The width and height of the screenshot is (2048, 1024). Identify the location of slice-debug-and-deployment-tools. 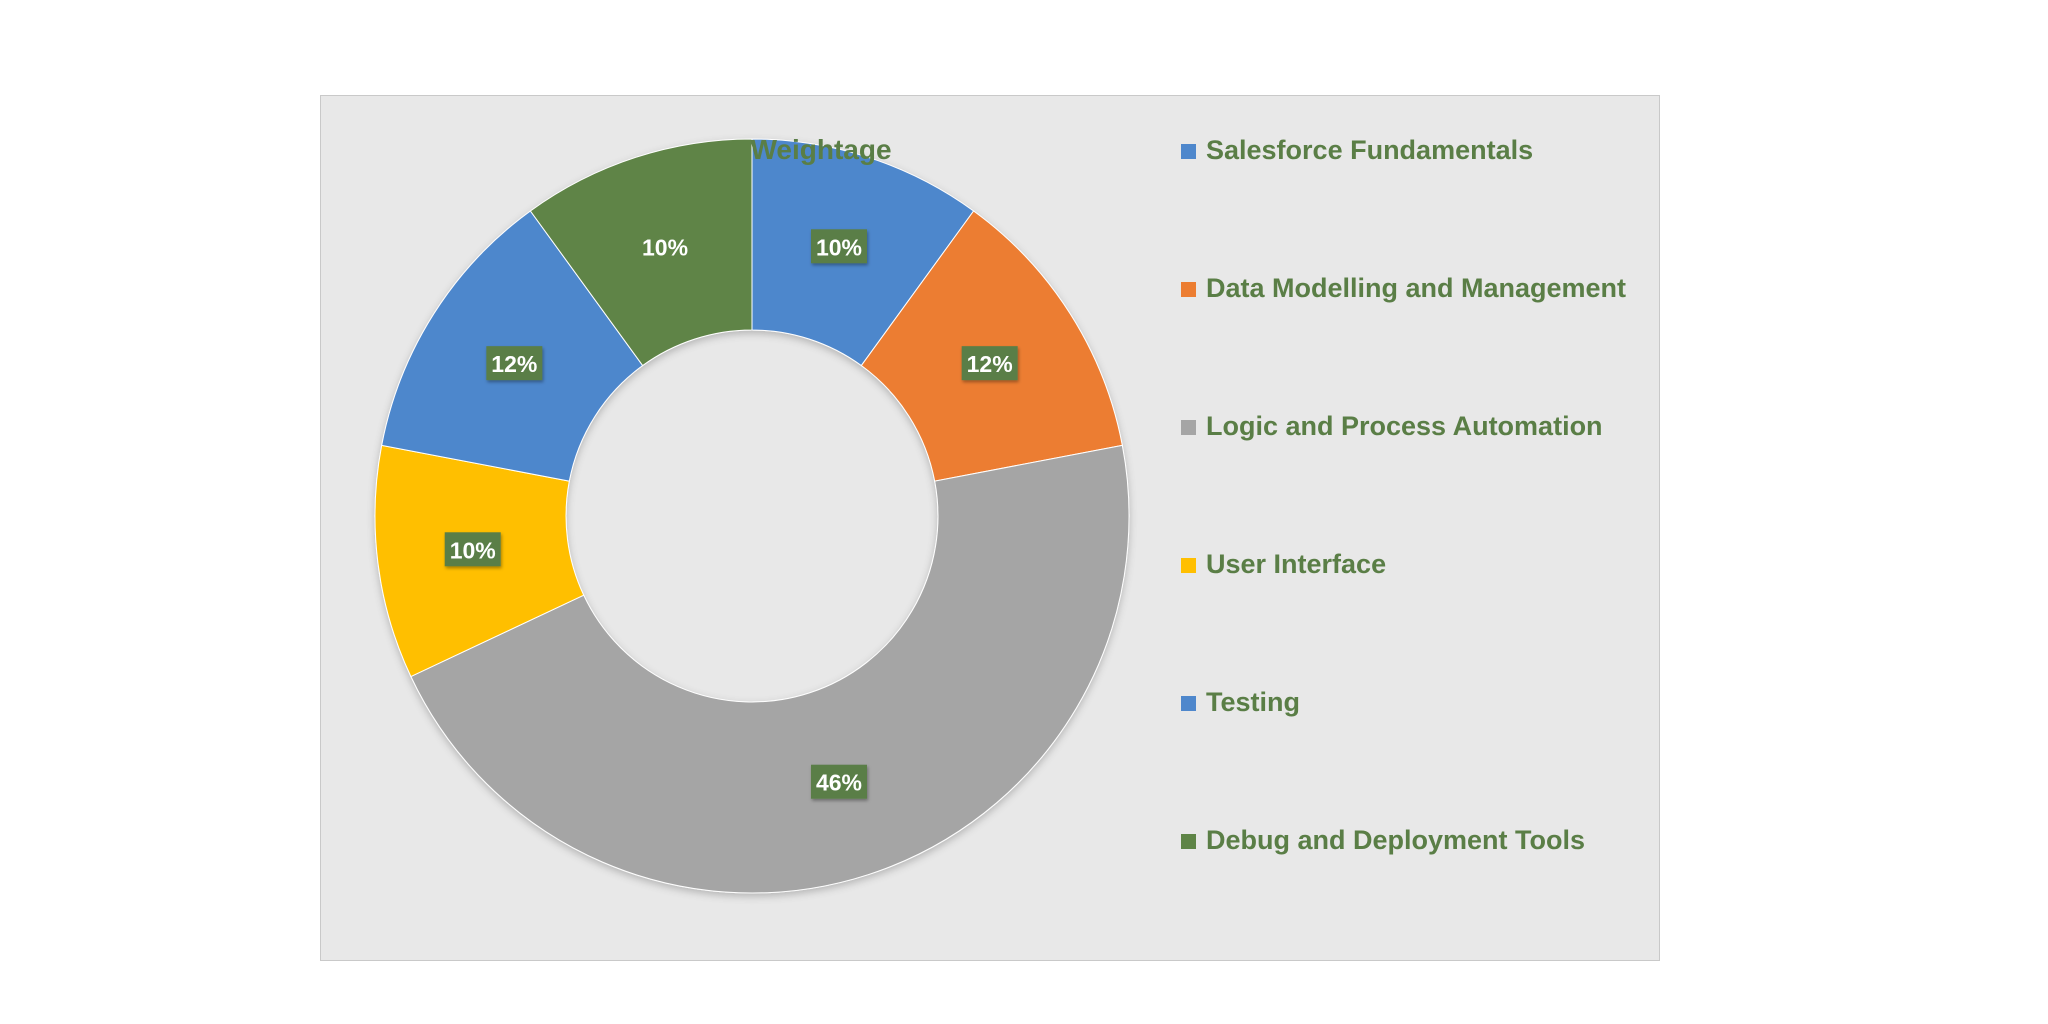
(641, 252).